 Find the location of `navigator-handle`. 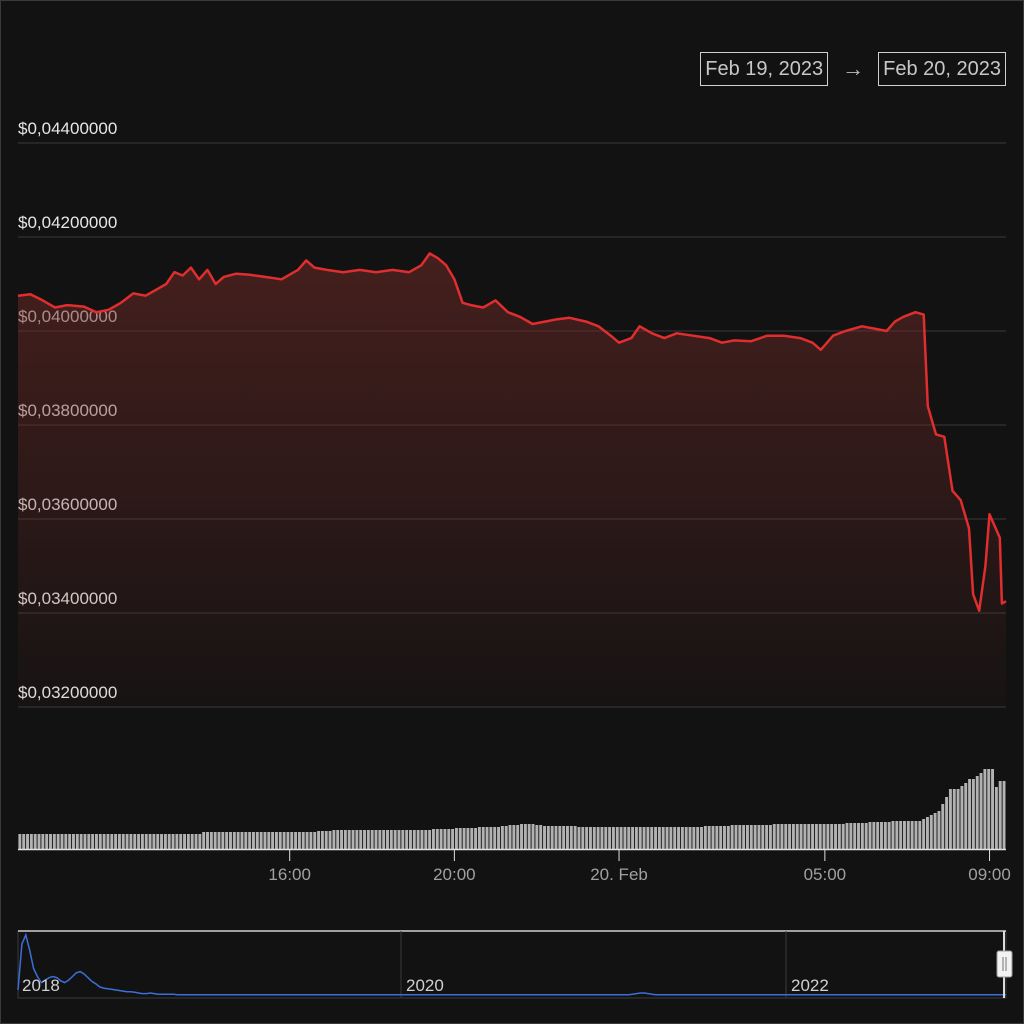

navigator-handle is located at coordinates (1004, 964).